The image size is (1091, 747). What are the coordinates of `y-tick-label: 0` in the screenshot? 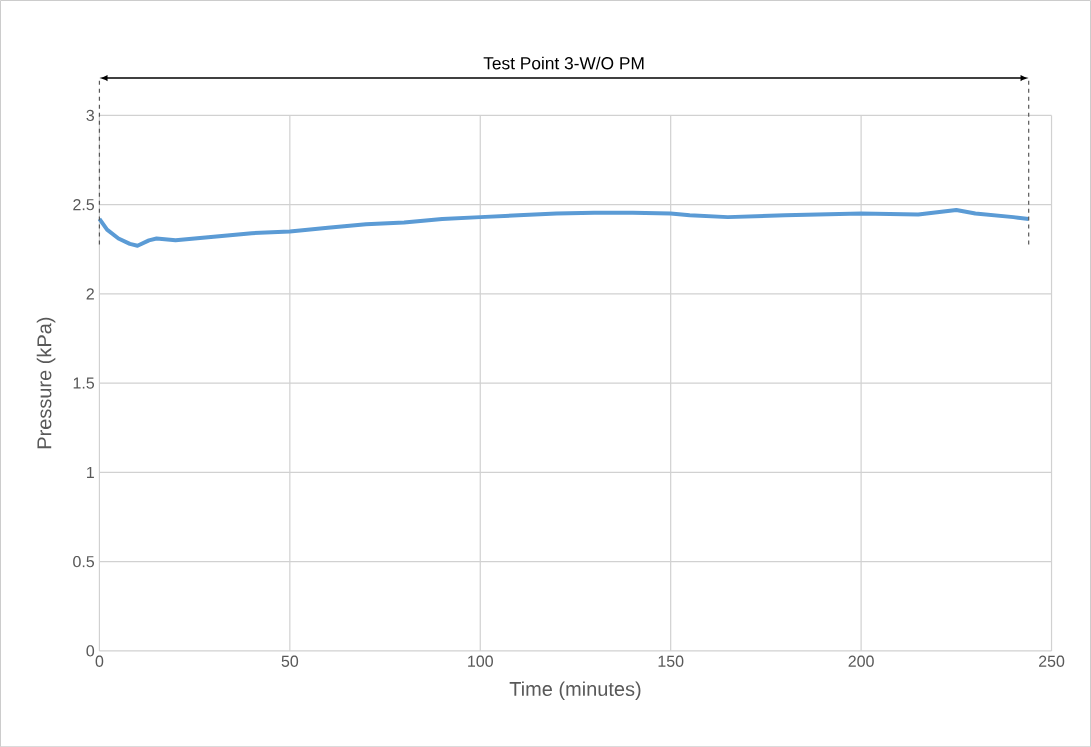 It's located at (90, 651).